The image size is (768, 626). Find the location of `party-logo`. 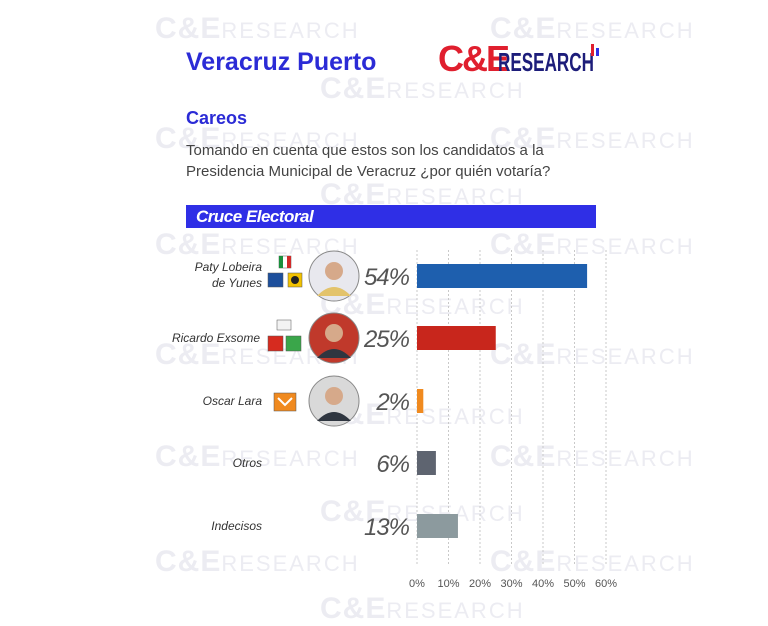

party-logo is located at coordinates (284, 325).